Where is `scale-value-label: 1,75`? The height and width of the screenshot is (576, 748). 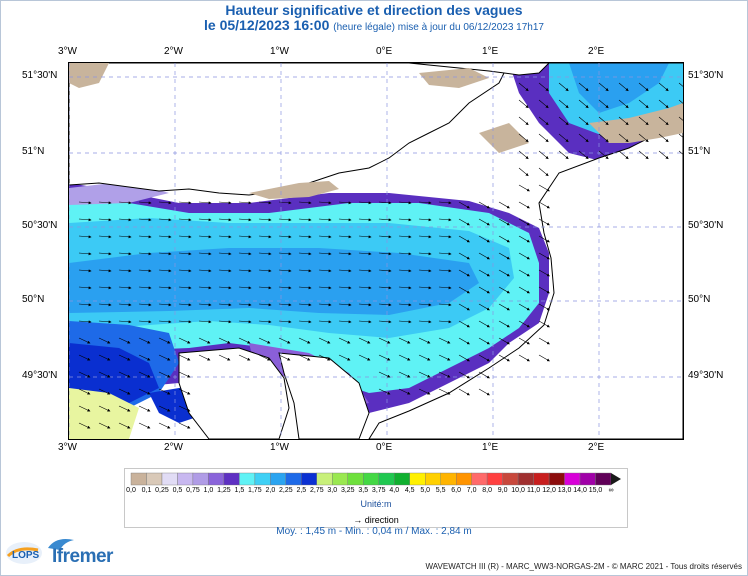 scale-value-label: 1,75 is located at coordinates (255, 490).